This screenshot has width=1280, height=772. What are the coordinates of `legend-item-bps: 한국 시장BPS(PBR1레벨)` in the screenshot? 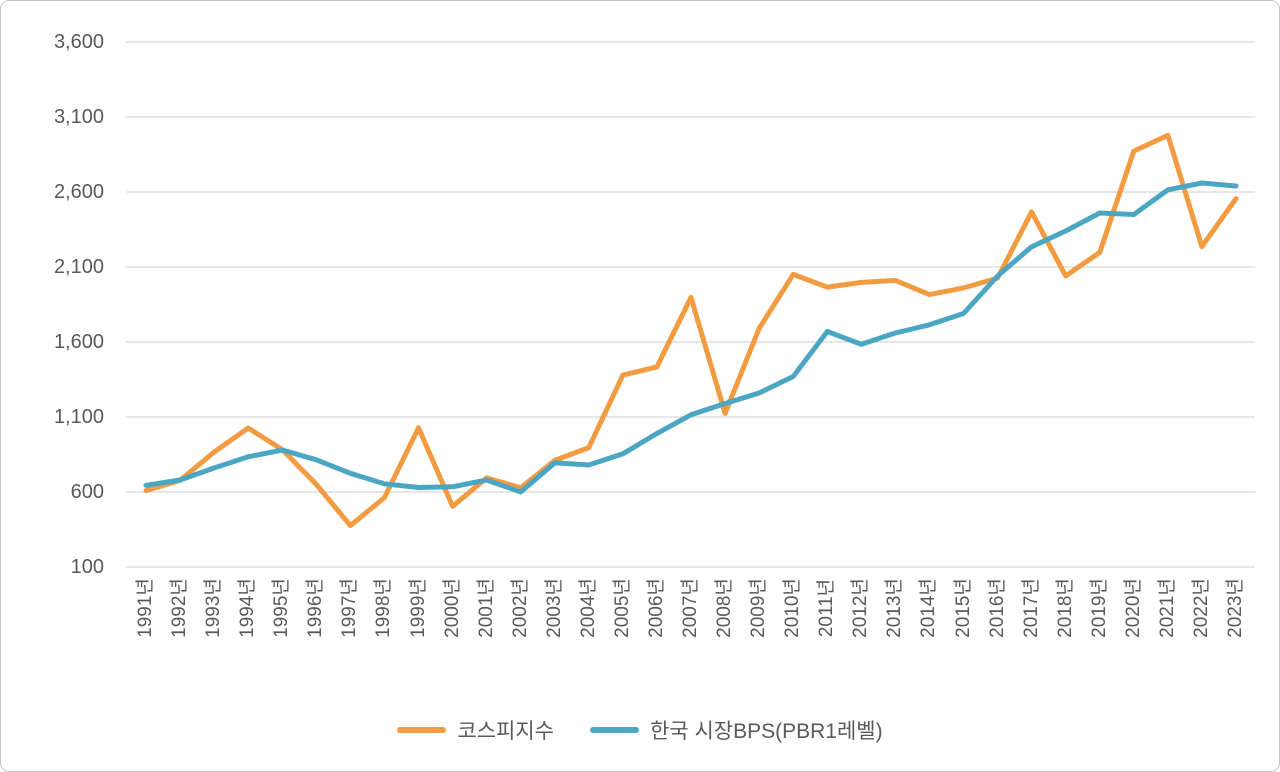 It's located at (736, 730).